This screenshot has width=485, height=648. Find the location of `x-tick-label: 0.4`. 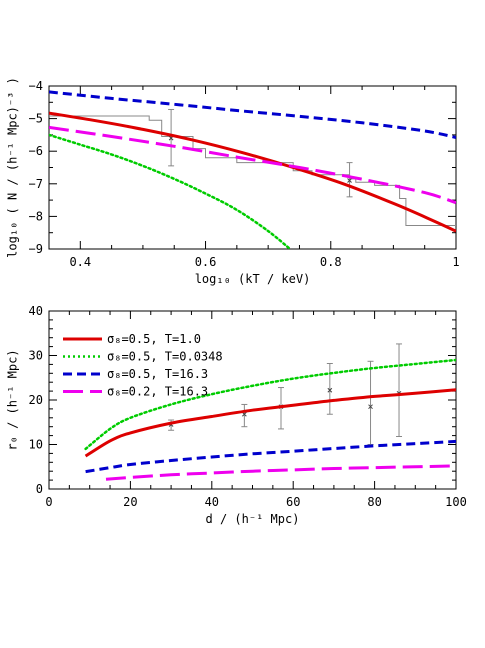

x-tick-label: 0.4 is located at coordinates (80, 262).